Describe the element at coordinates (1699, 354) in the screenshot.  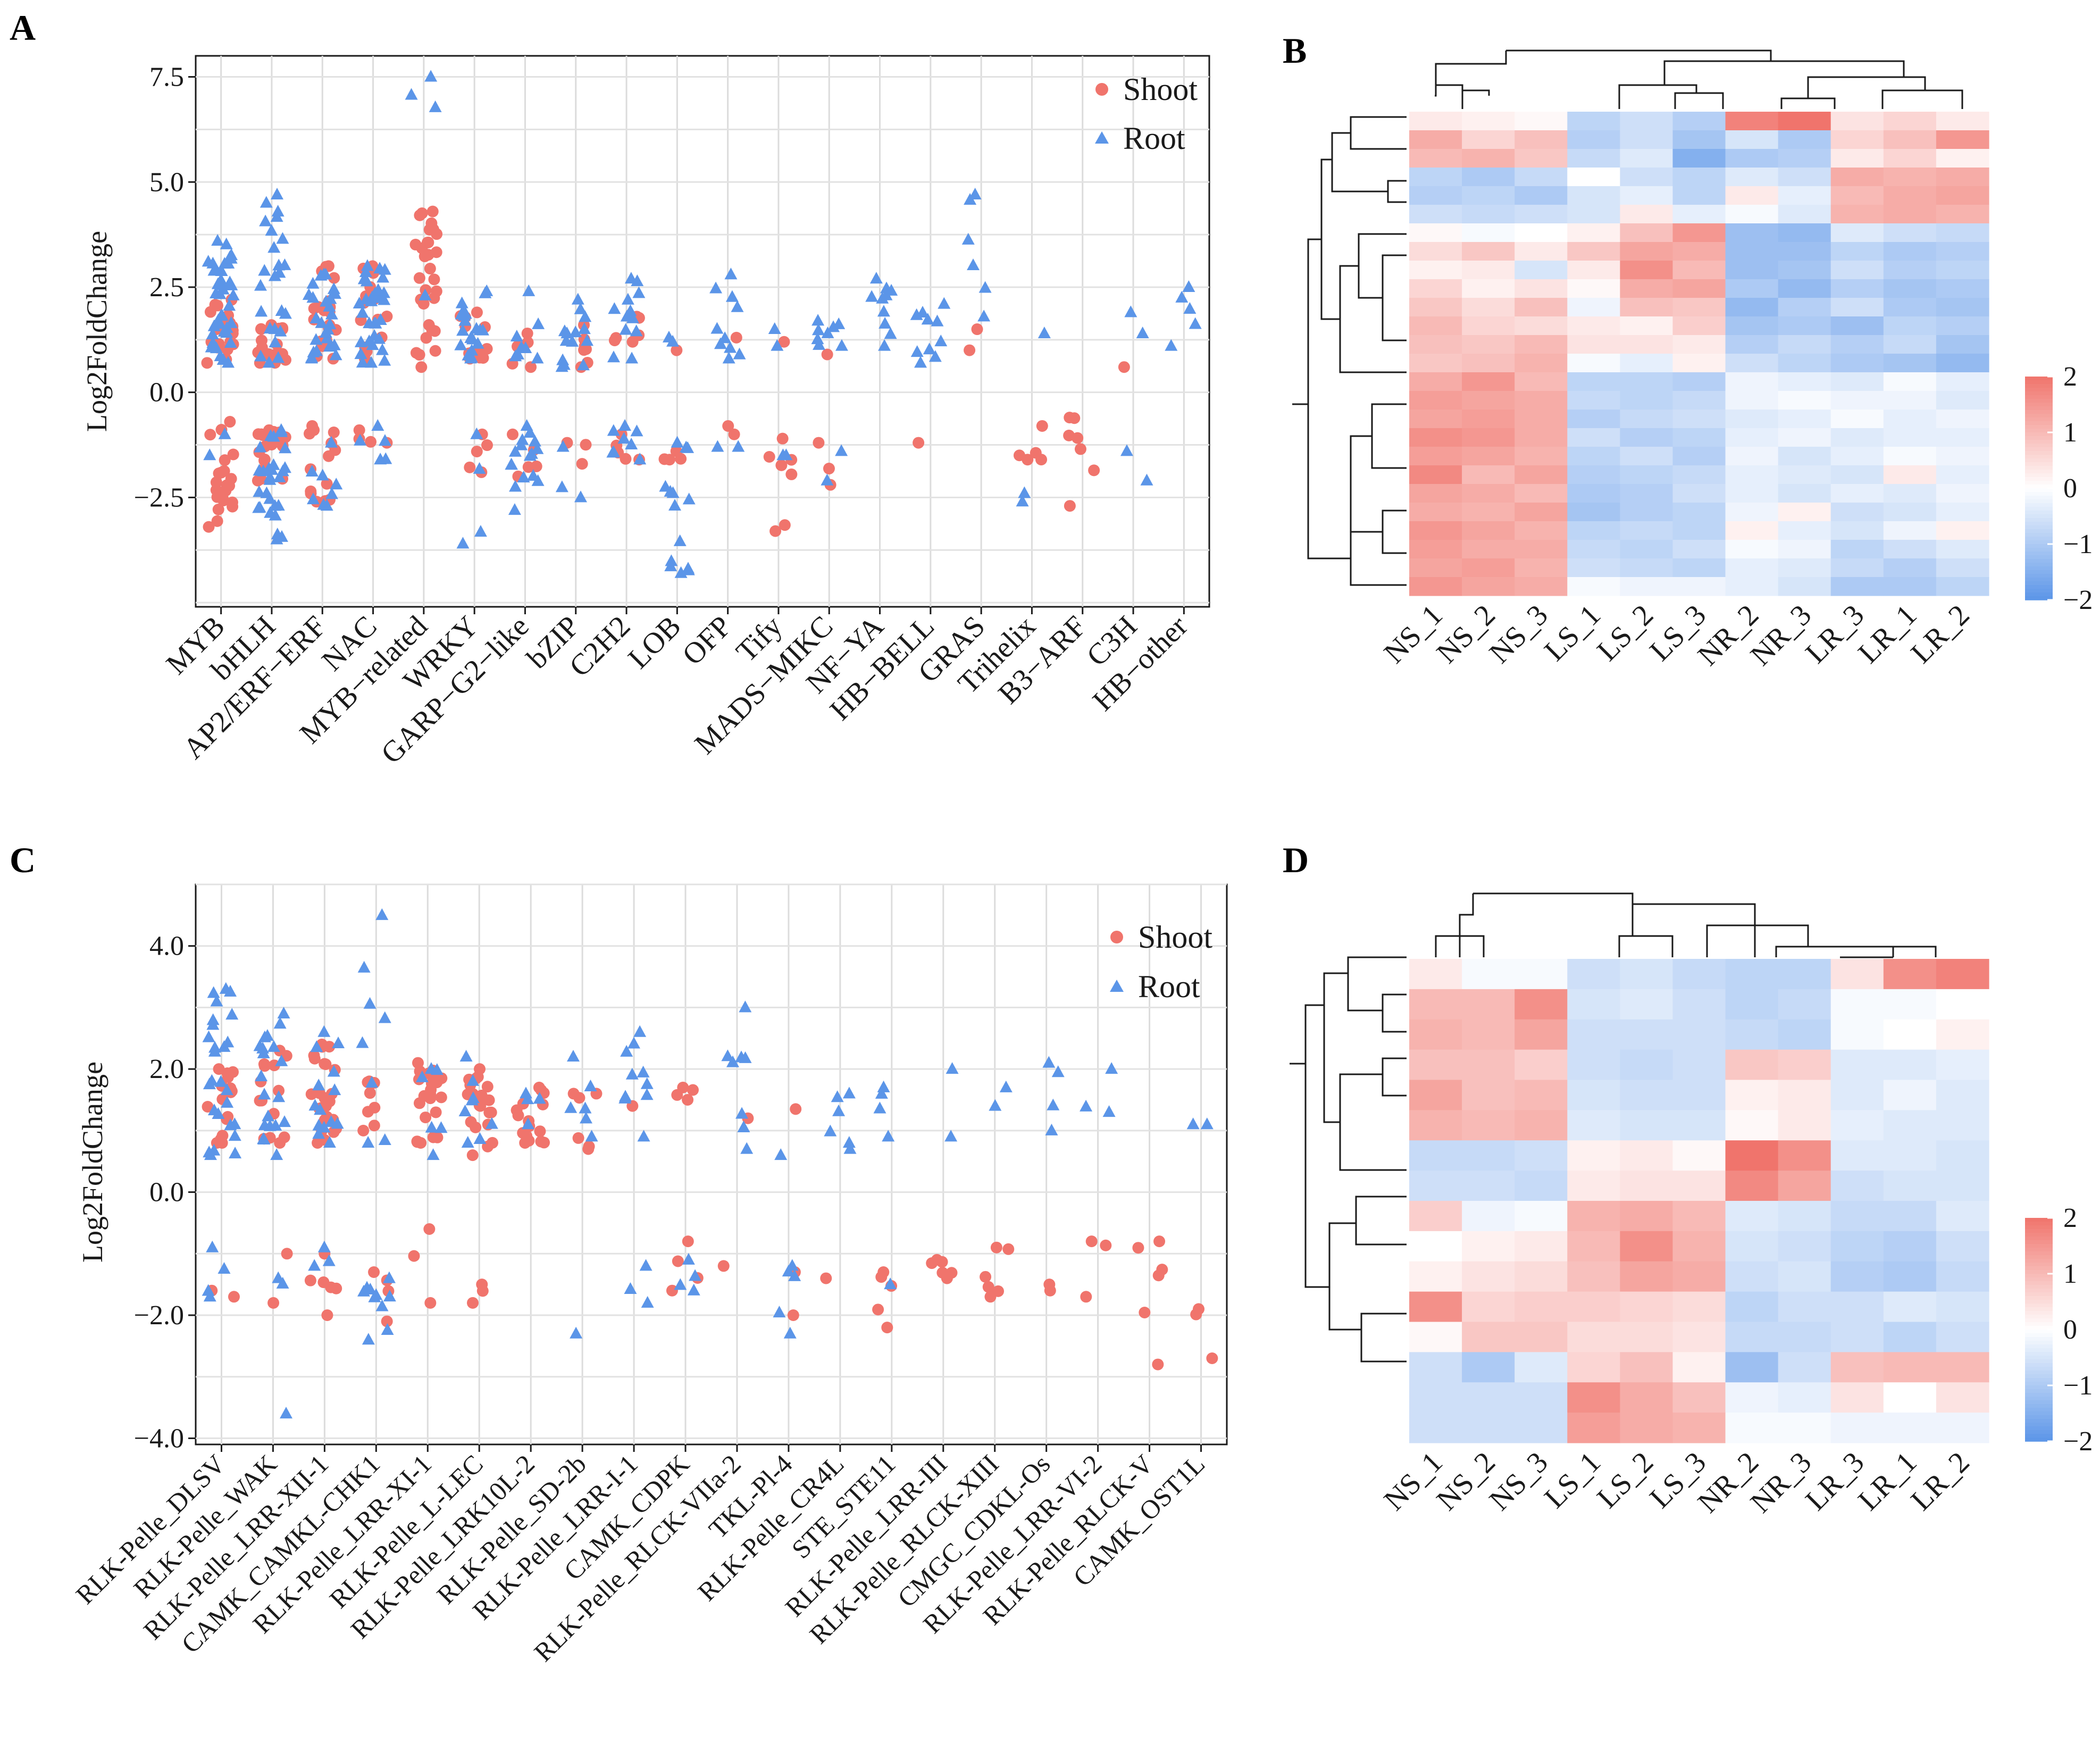
I see `heatmap-b` at that location.